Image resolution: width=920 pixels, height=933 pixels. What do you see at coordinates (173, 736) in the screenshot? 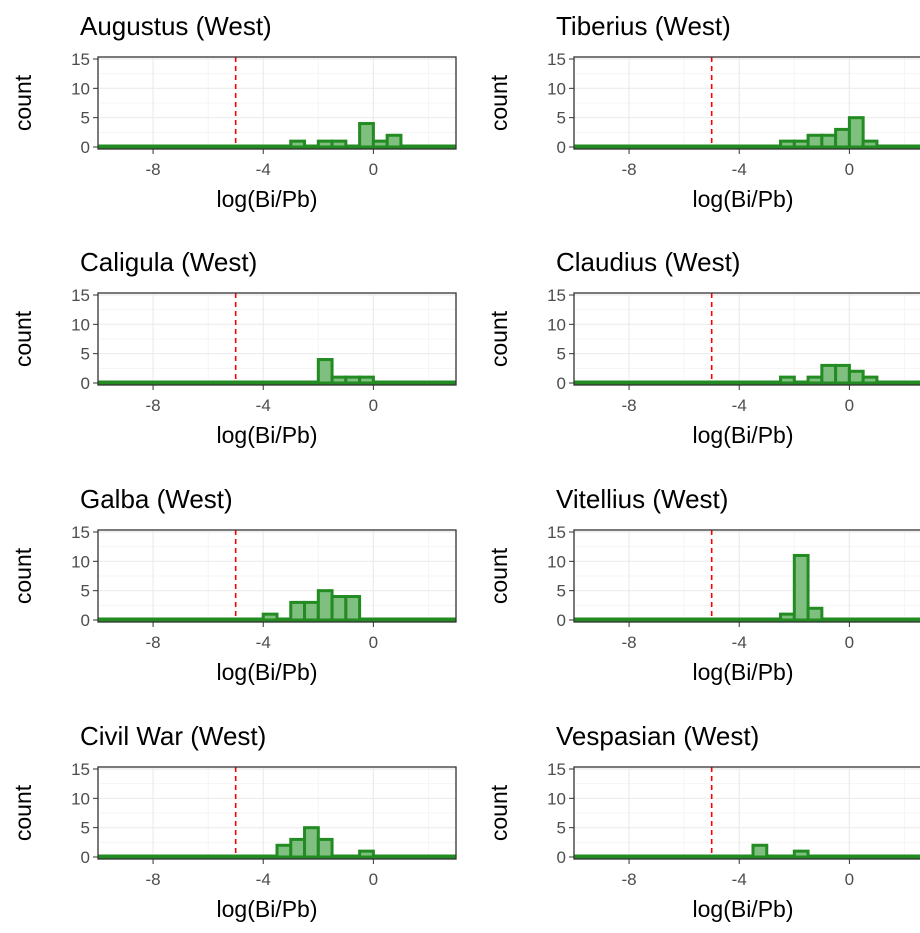
I see `panel-title: Civil War (West)` at bounding box center [173, 736].